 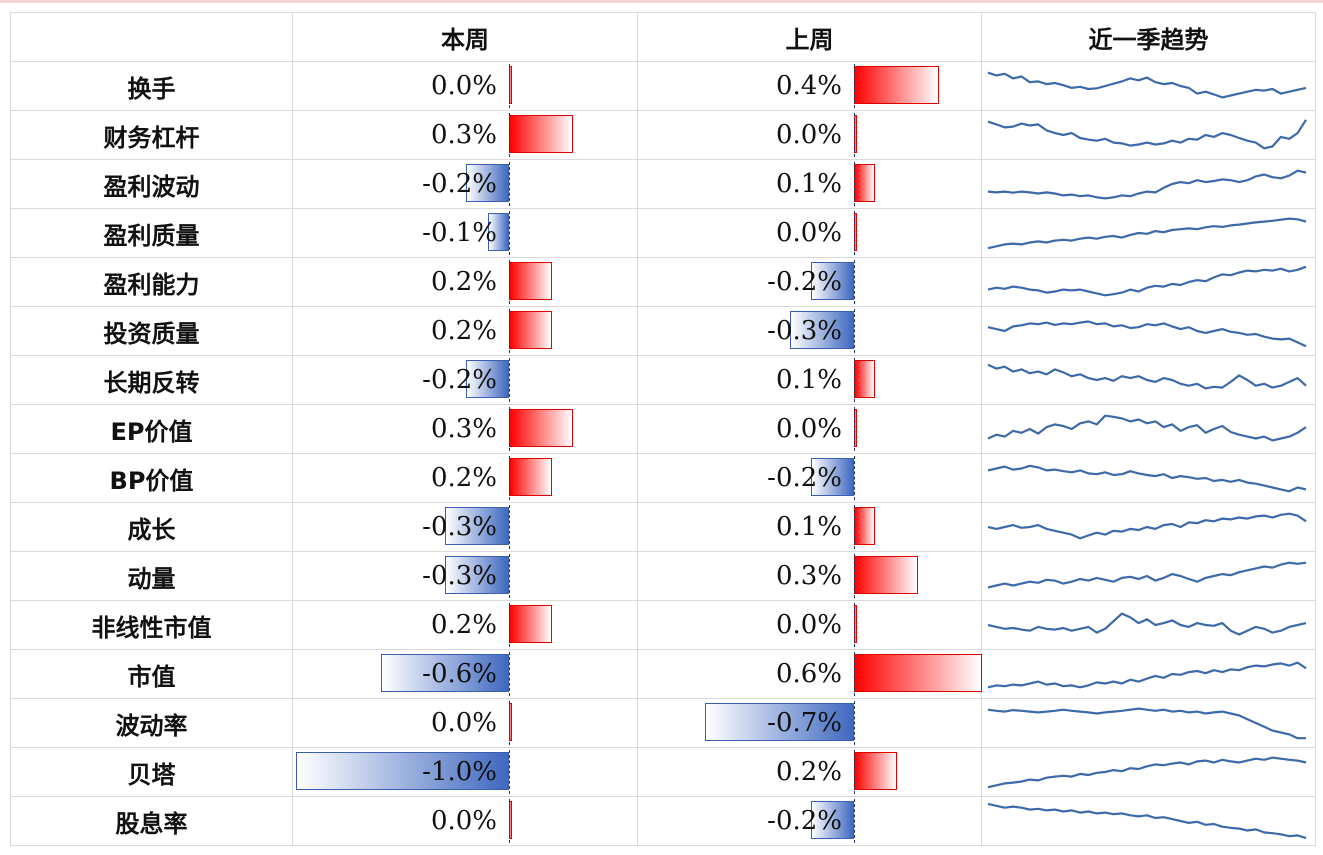 What do you see at coordinates (151, 674) in the screenshot?
I see `factor-name: 市值` at bounding box center [151, 674].